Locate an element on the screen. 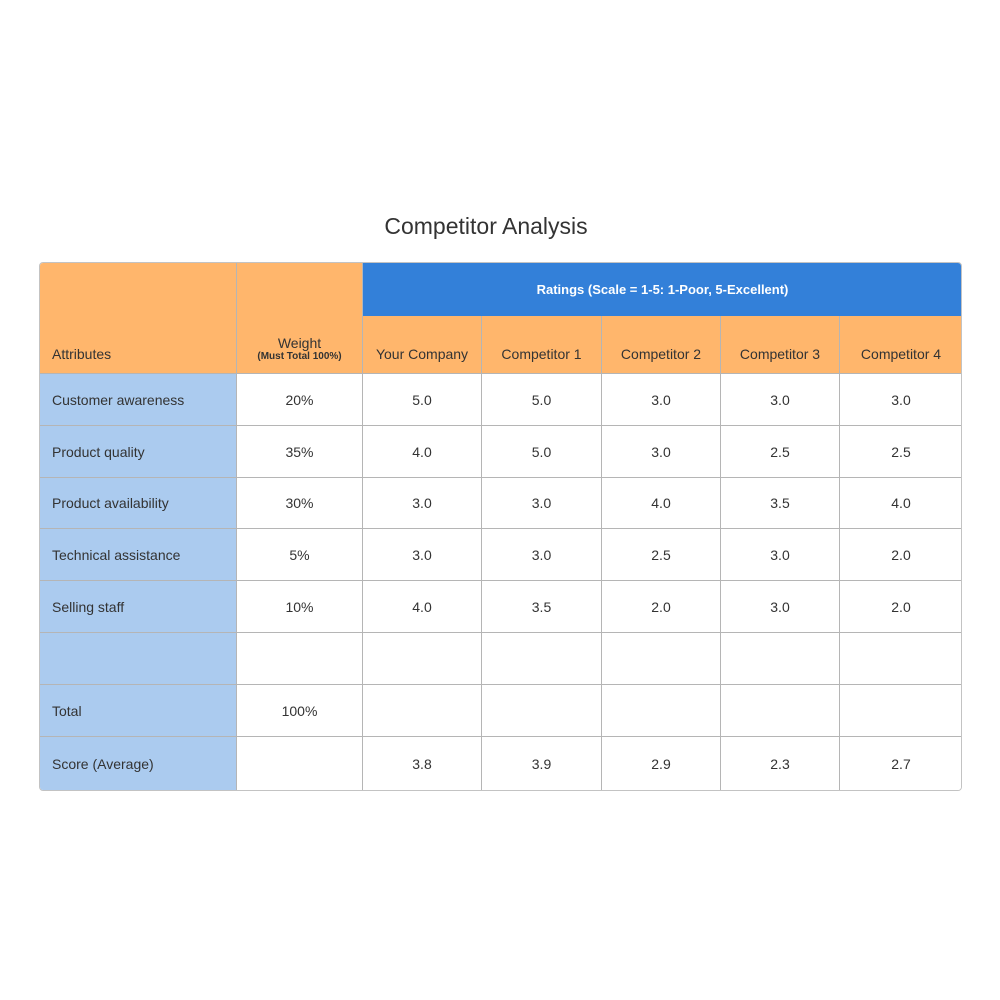  header-weight-note: (Must Total 100%) is located at coordinates (299, 356).